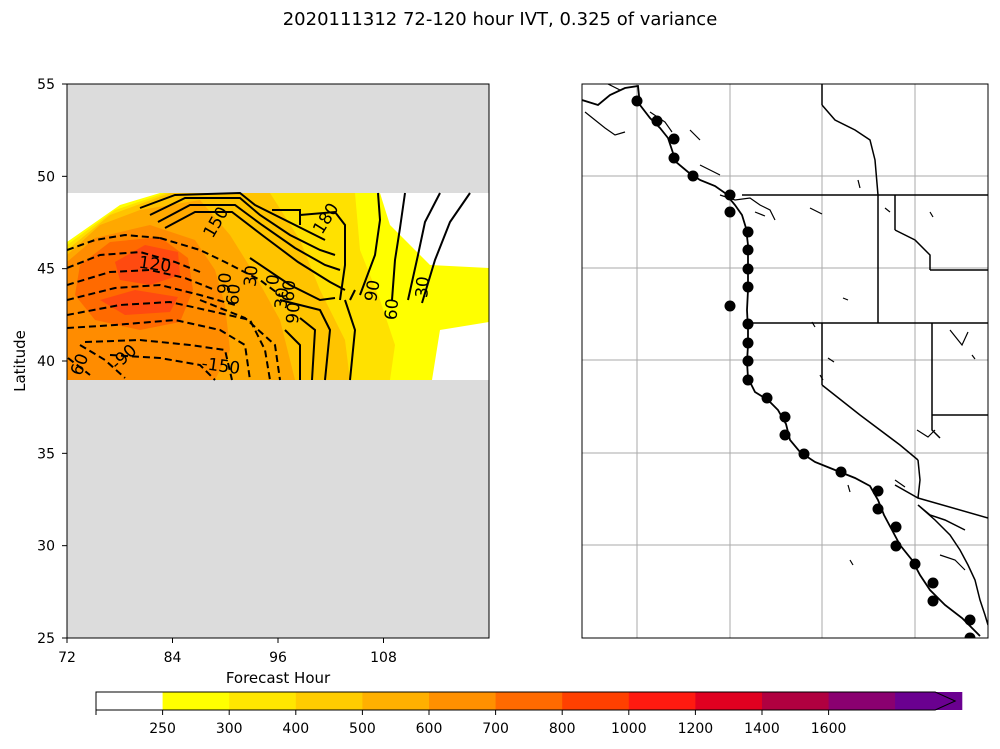 This screenshot has width=1000, height=749. Describe the element at coordinates (46, 547) in the screenshot. I see `y-tick-label: 30` at that location.